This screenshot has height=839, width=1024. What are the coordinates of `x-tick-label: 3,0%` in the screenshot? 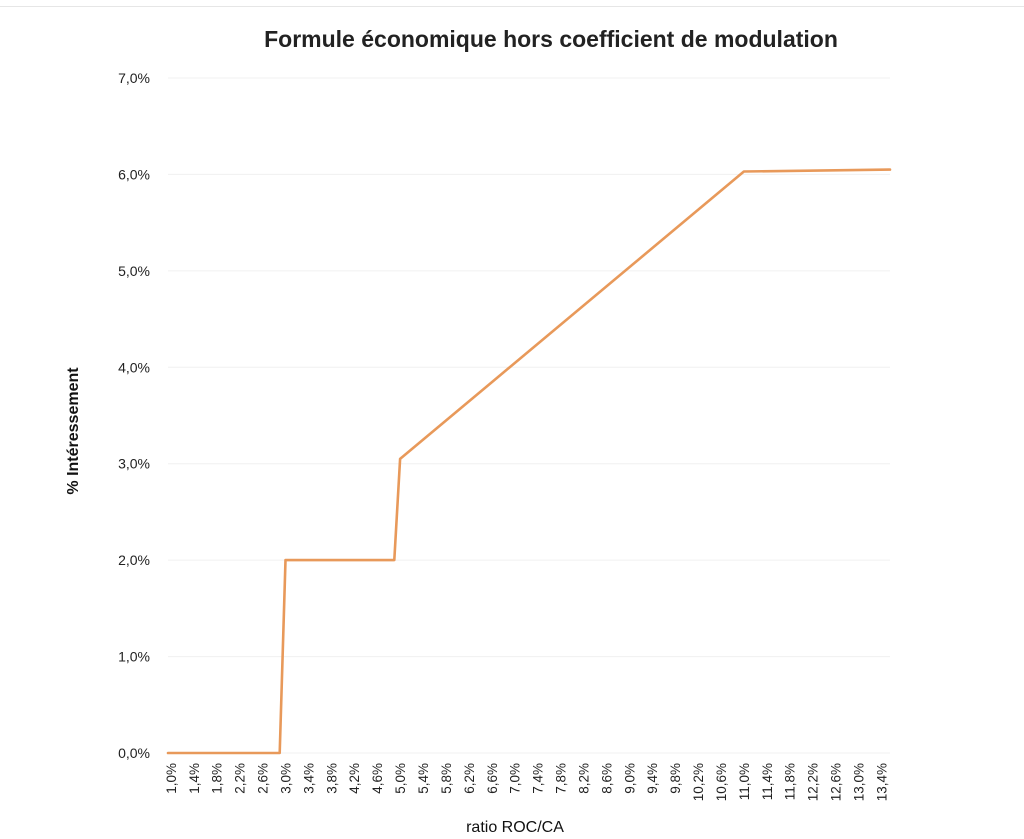 It's located at (285, 778).